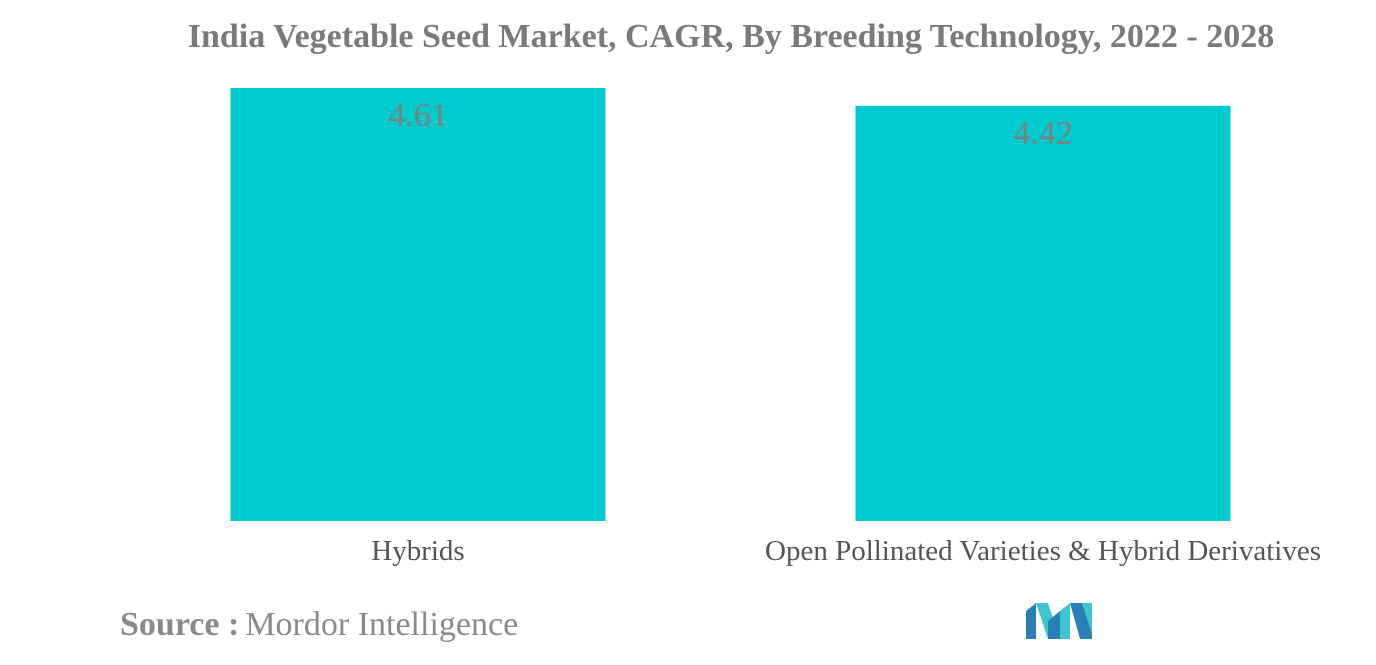 This screenshot has height=665, width=1376. I want to click on source-label: Source :, so click(180, 624).